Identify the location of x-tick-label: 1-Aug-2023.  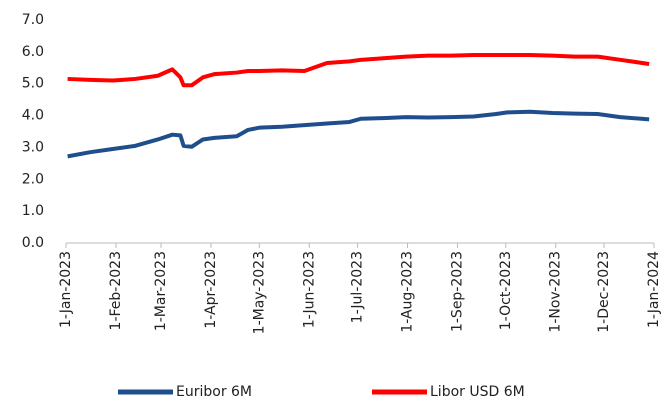
(408, 292).